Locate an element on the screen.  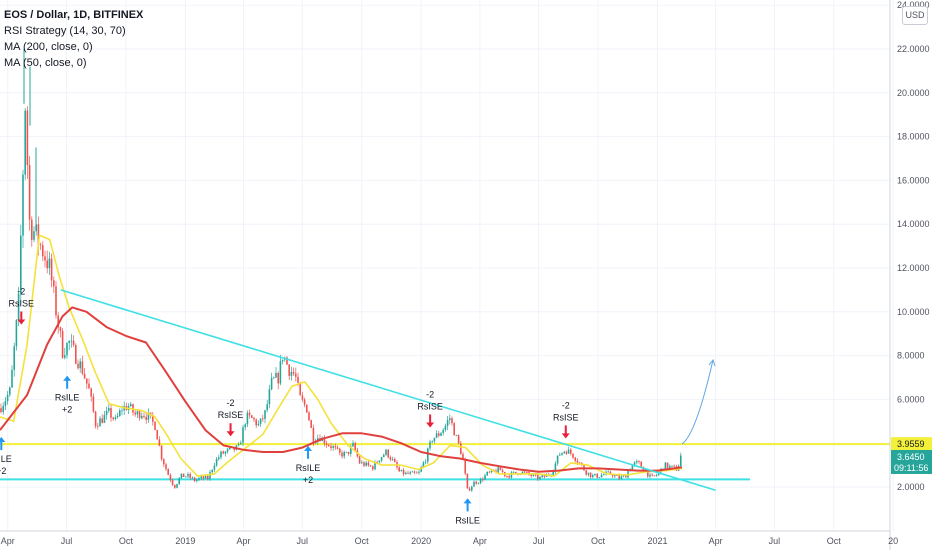
signal-label: rsILE is located at coordinates (6, 459).